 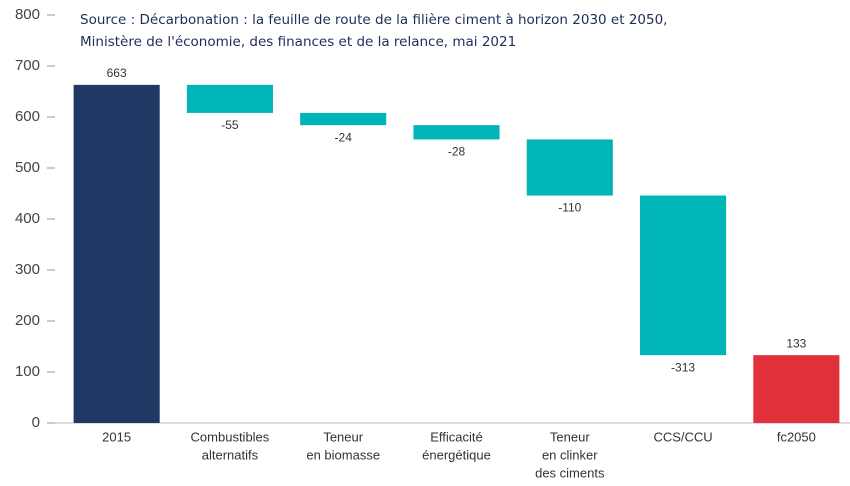 I want to click on value-label: -110, so click(x=569, y=208).